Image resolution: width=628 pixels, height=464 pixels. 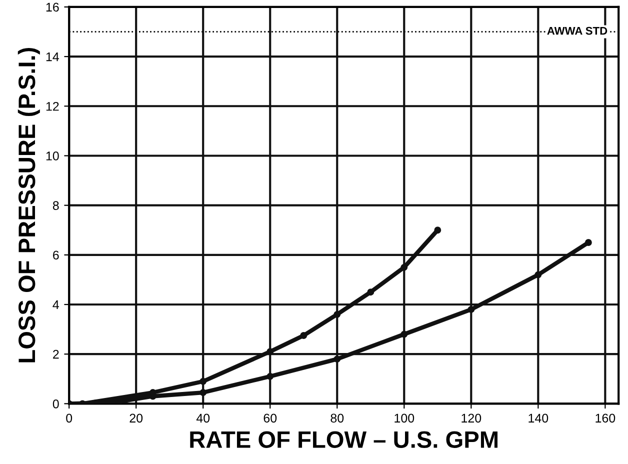 What do you see at coordinates (55, 205) in the screenshot?
I see `y-tick-label: 8` at bounding box center [55, 205].